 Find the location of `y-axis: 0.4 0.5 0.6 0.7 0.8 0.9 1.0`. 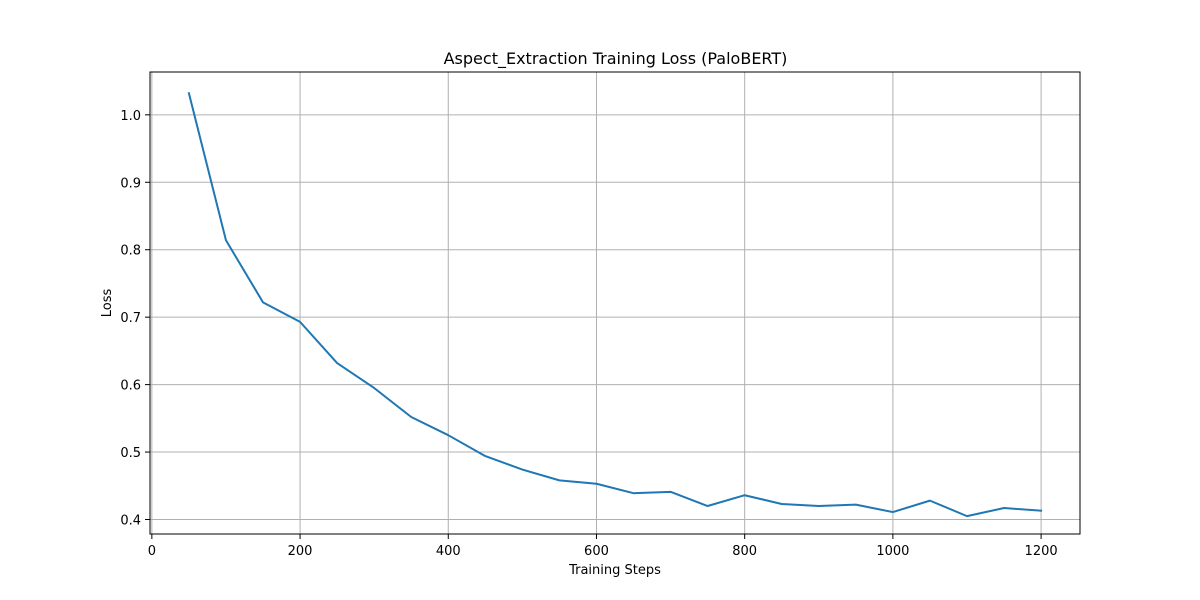

y-axis: 0.4 0.5 0.6 0.7 0.8 0.9 1.0 is located at coordinates (135, 318).